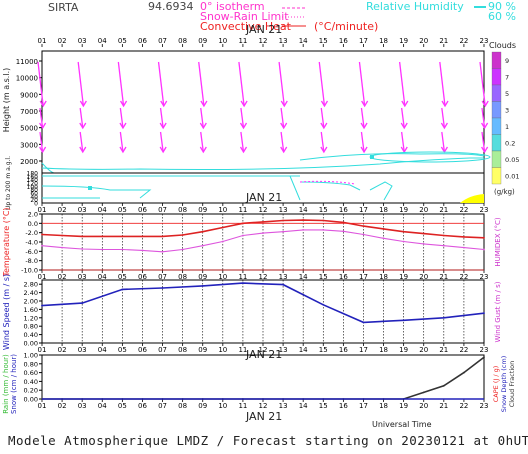  What do you see at coordinates (31, 318) in the screenshot?
I see `p4-tick-label-1.20: 1.20` at bounding box center [31, 318].